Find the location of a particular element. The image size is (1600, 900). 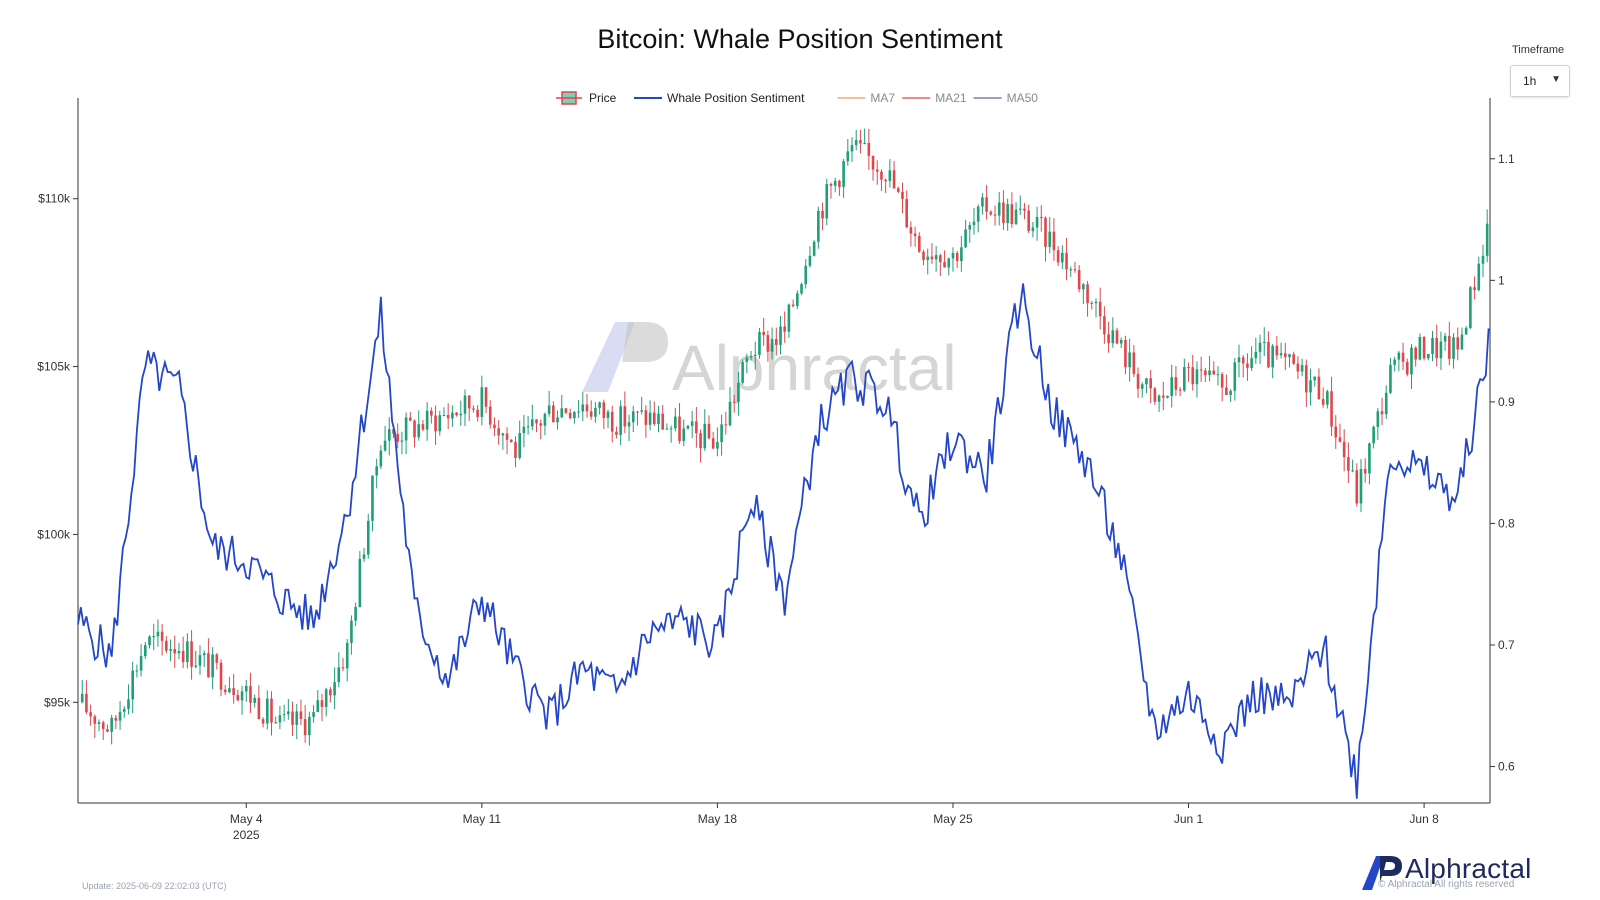

x-tick-sublabel: 2025 is located at coordinates (246, 835).